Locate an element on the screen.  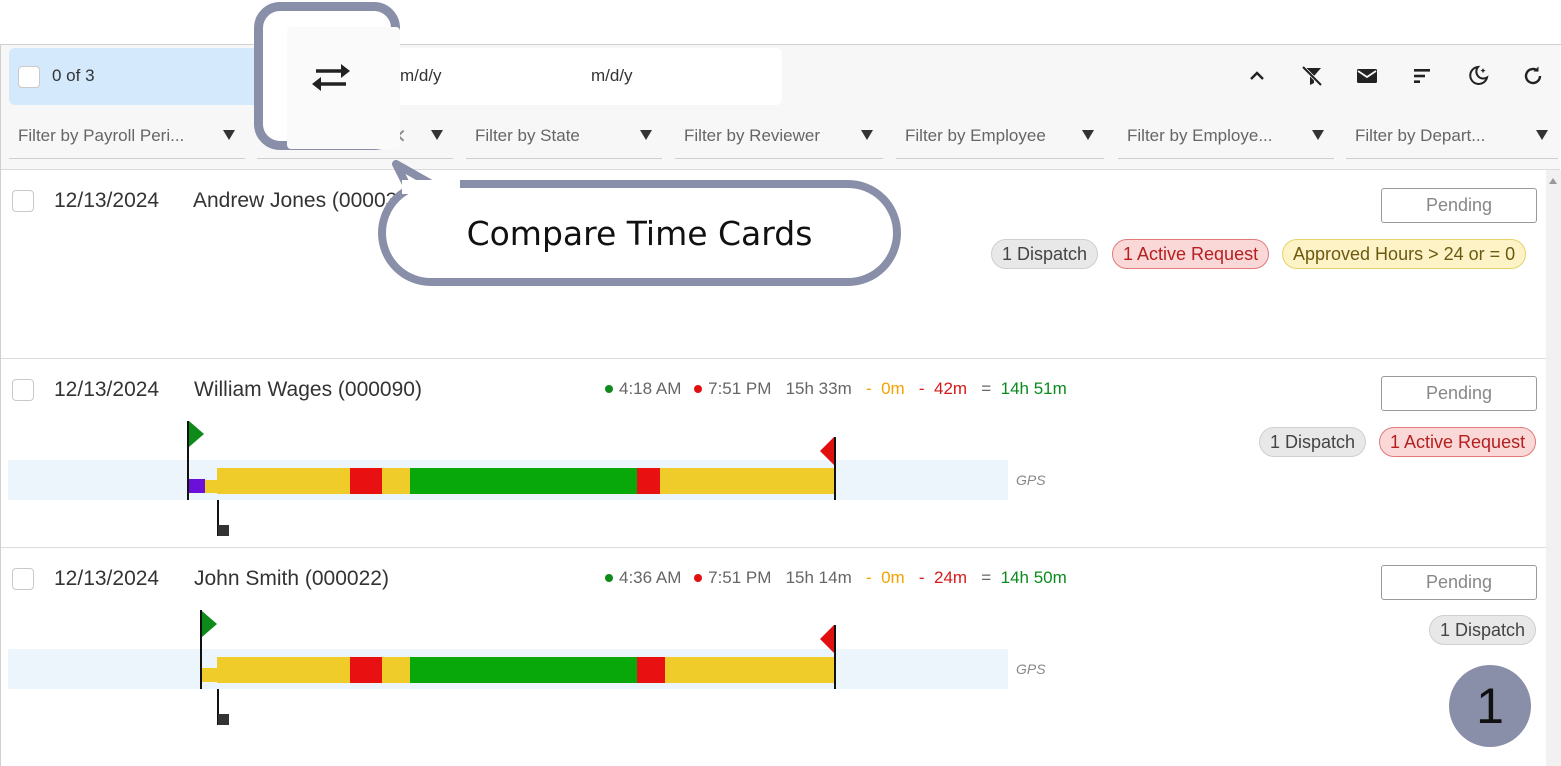
step-number-badge: 1 is located at coordinates (1490, 706).